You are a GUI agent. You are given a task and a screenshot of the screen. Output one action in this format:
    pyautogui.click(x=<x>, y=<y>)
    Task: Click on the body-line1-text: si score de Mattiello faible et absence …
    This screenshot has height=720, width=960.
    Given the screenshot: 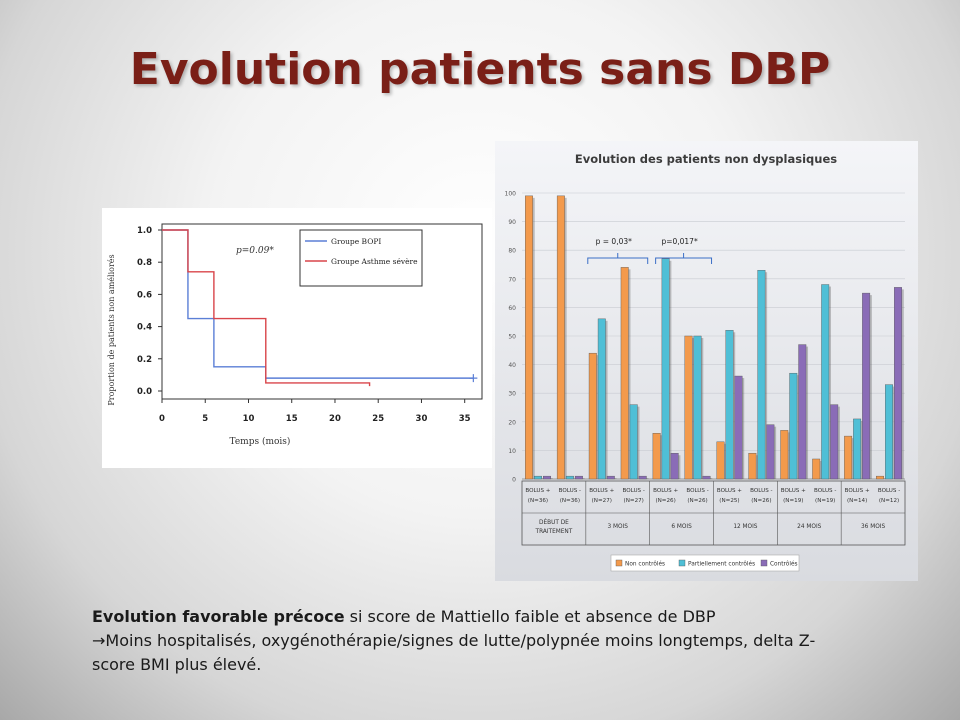 What is the action you would take?
    pyautogui.click(x=530, y=616)
    